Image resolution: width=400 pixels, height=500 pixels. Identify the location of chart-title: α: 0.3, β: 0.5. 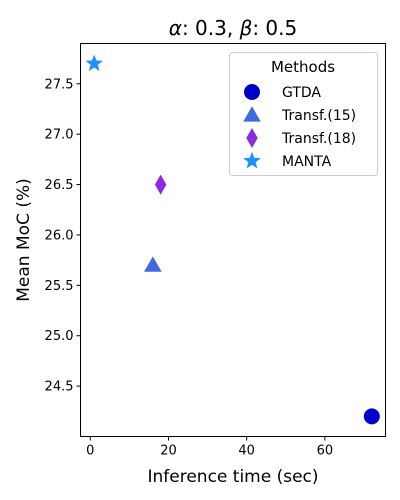
(233, 28).